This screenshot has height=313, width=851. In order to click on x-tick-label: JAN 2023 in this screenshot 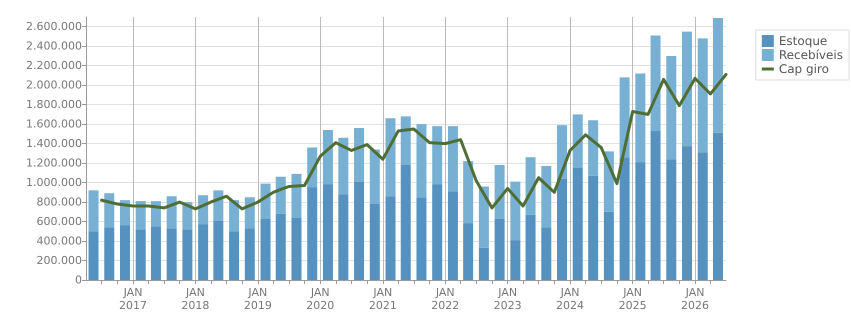, I will do `click(508, 299)`.